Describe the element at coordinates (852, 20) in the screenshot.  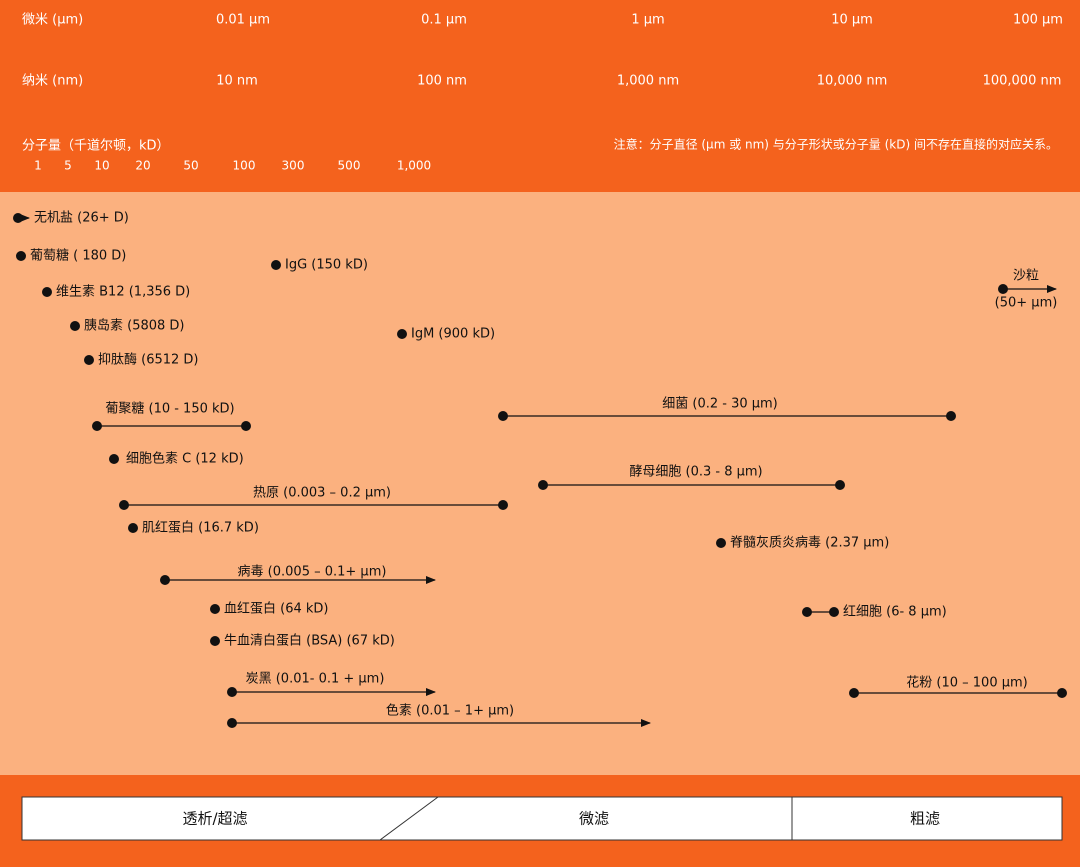
I see `tick-label: 10 µm` at that location.